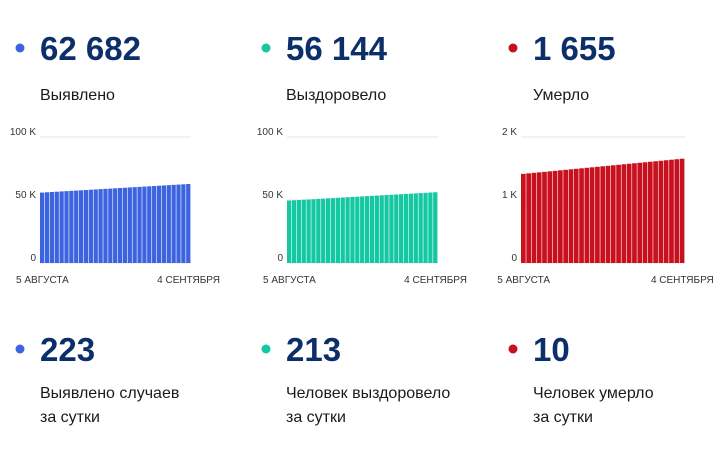 The width and height of the screenshot is (722, 453). Describe the element at coordinates (509, 132) in the screenshot. I see `y-tick-label: 2 K` at that location.